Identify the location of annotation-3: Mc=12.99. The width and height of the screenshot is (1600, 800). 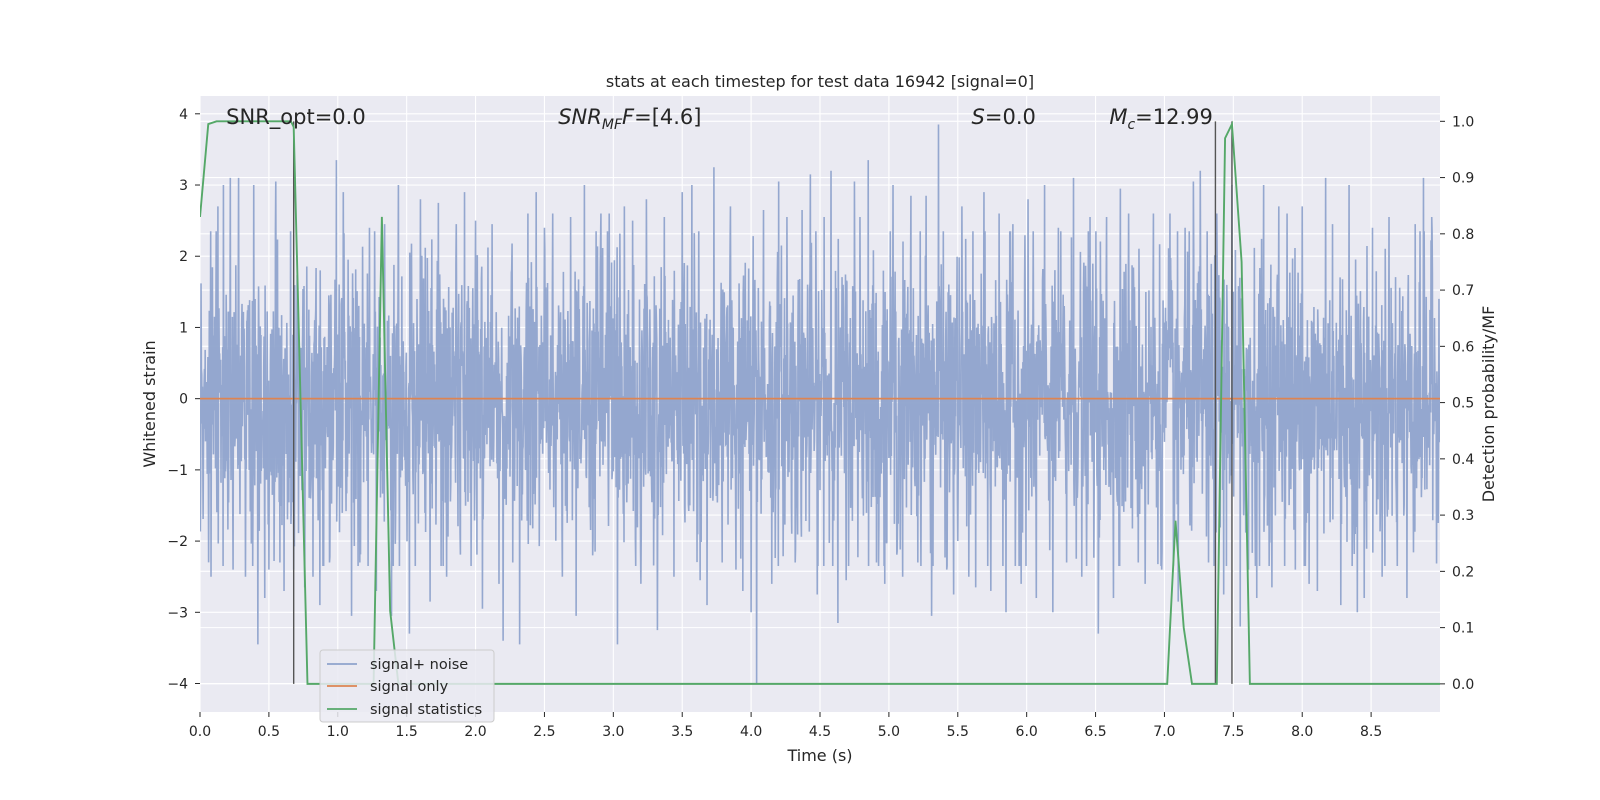
(1161, 119).